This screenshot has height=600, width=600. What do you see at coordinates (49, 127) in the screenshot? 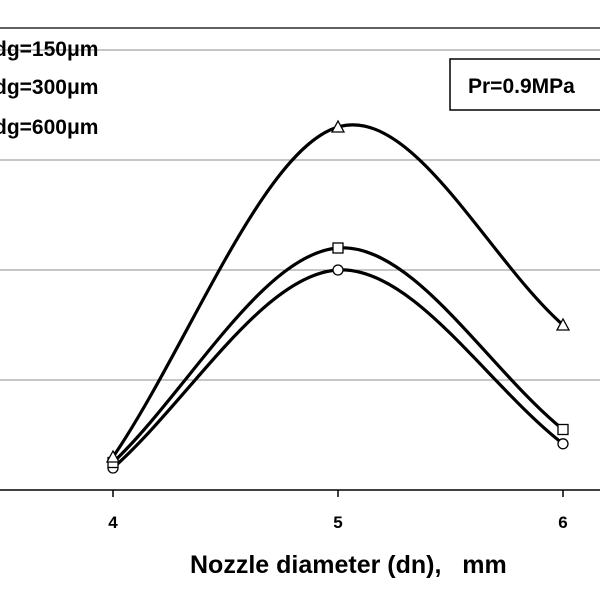
I see `legend-entry-dg600: dg=600μm` at bounding box center [49, 127].